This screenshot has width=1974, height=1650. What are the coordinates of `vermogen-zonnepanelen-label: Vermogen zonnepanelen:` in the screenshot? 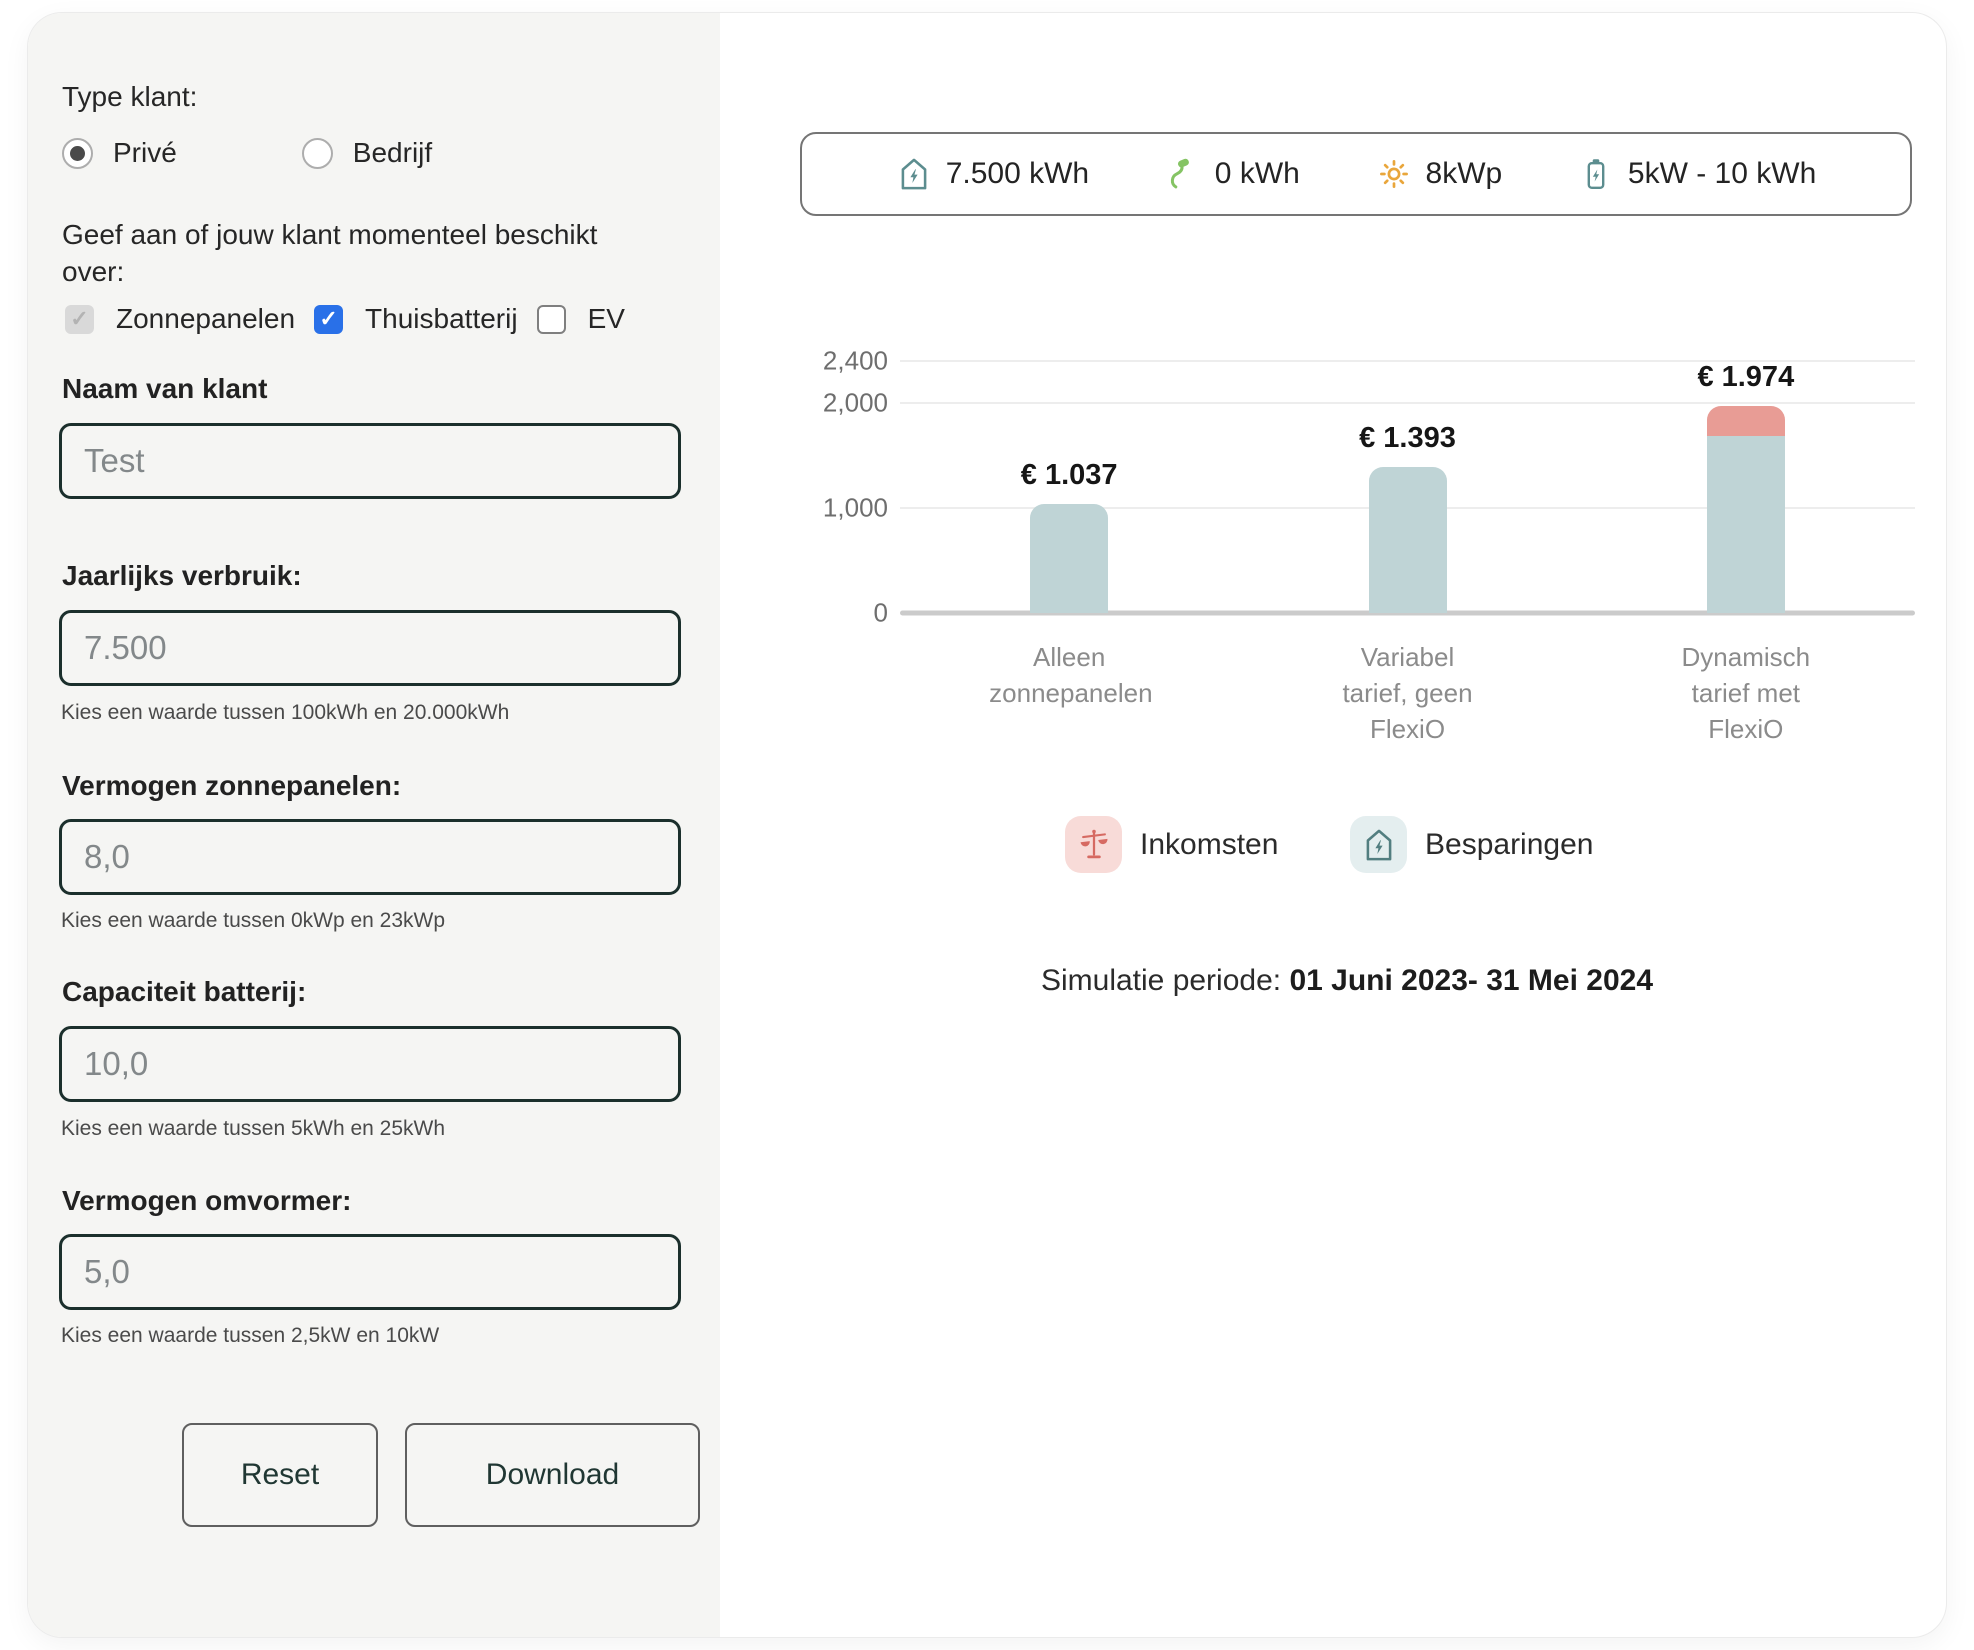 It's located at (232, 785).